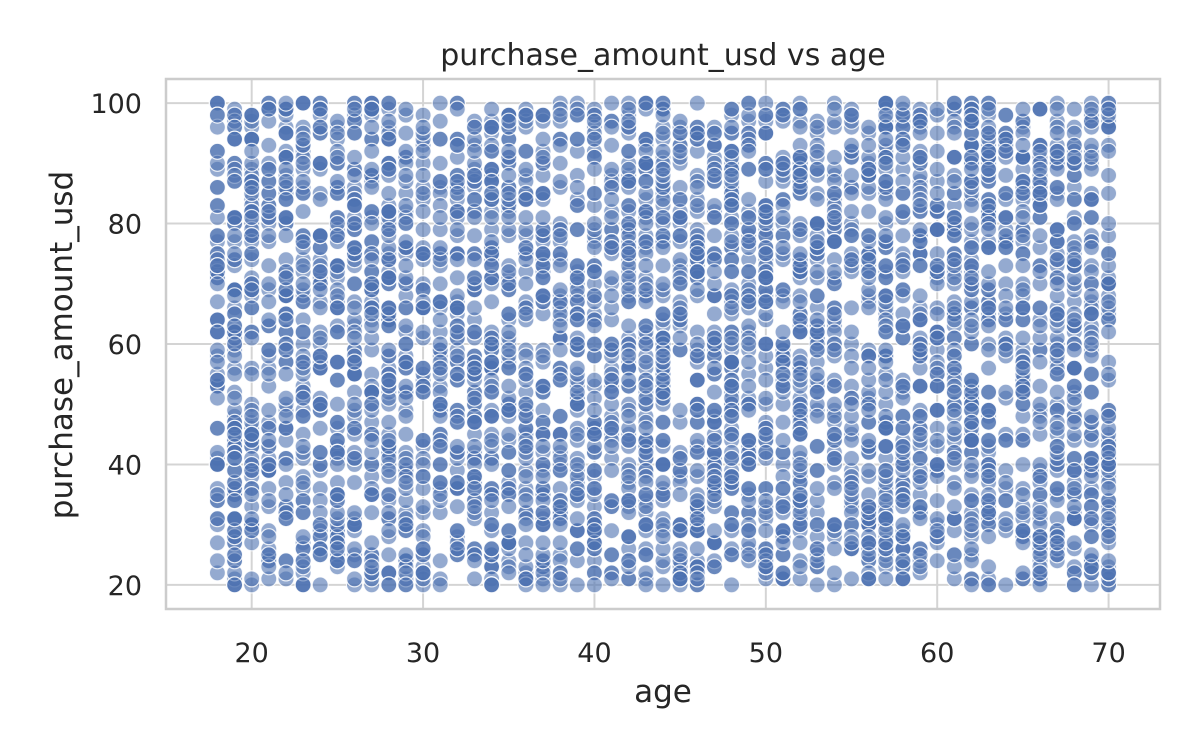 The width and height of the screenshot is (1200, 754). What do you see at coordinates (62, 345) in the screenshot?
I see `y-axis-label: purchase_amount_usd` at bounding box center [62, 345].